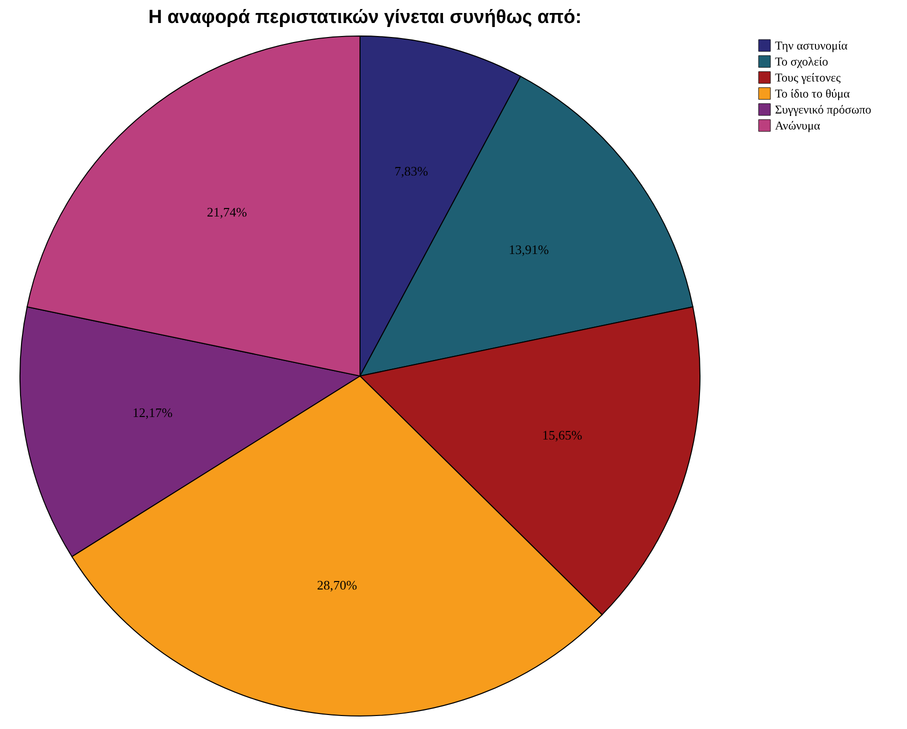  Describe the element at coordinates (337, 585) in the screenshot. I see `data-label: 28,70%` at that location.